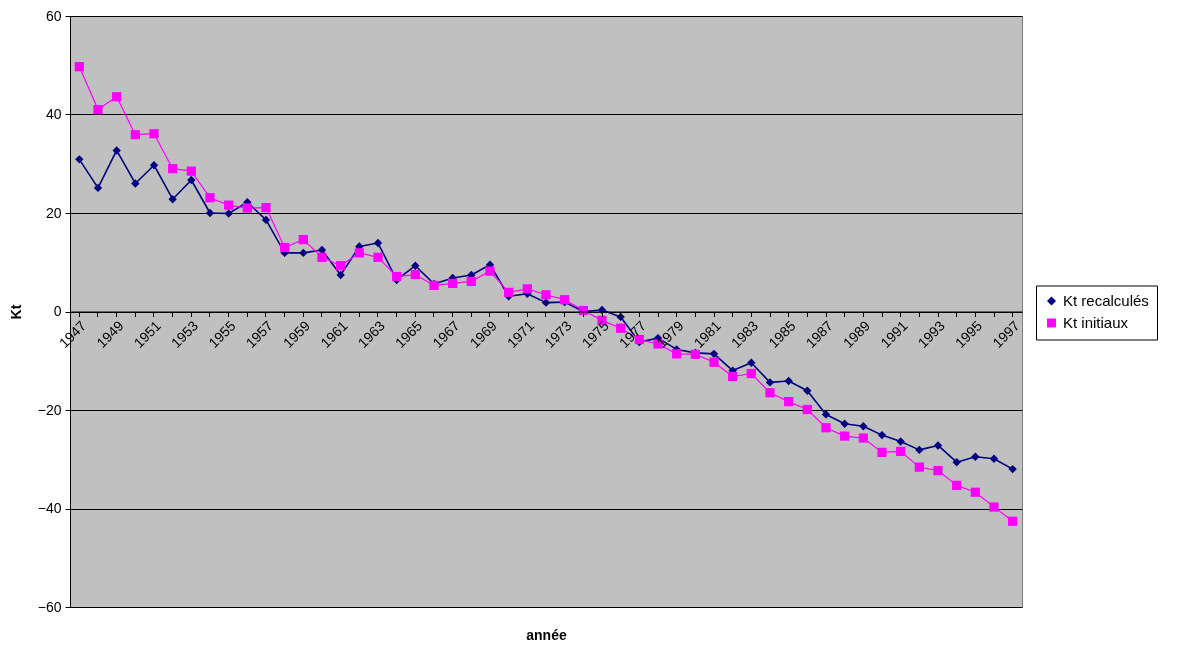 Image resolution: width=1183 pixels, height=646 pixels. Describe the element at coordinates (49, 409) in the screenshot. I see `y-tick-label: −20` at that location.